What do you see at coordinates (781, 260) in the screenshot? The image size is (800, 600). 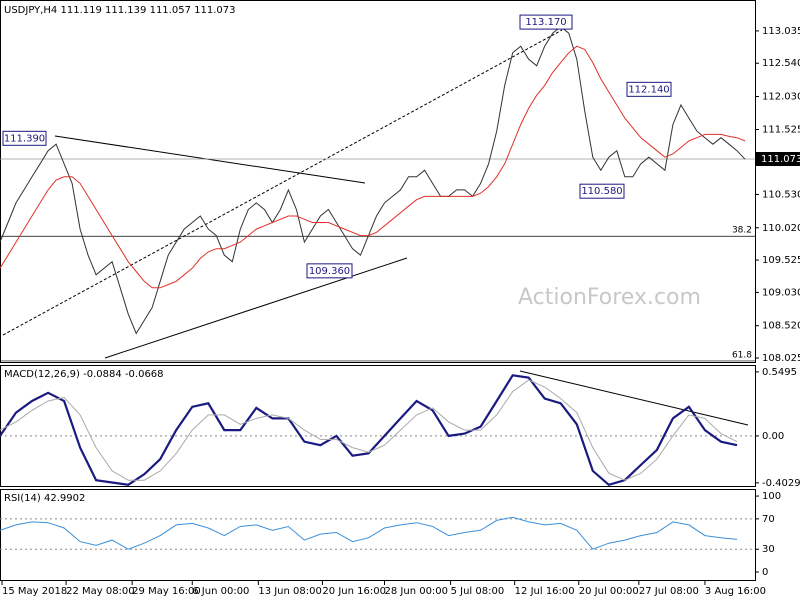 I see `y-tick-label: 109.525` at bounding box center [781, 260].